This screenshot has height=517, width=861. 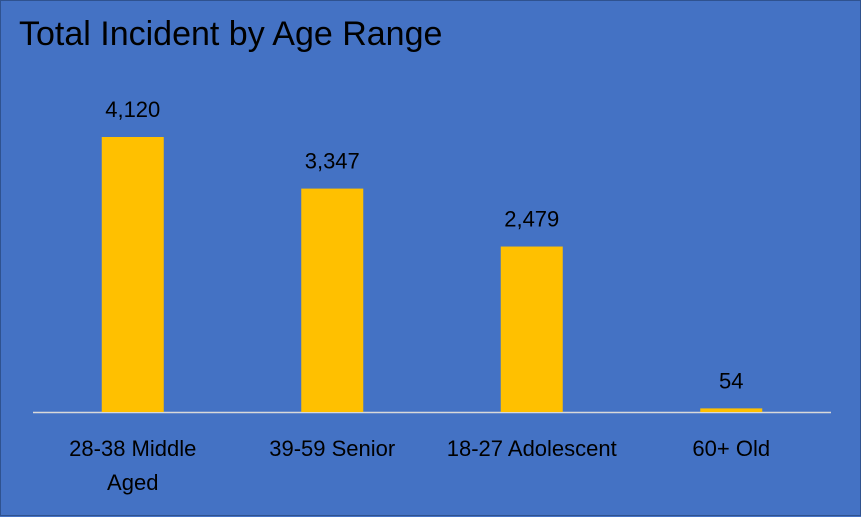 What do you see at coordinates (532, 448) in the screenshot?
I see `category-label-3: 18-27 Adolescent` at bounding box center [532, 448].